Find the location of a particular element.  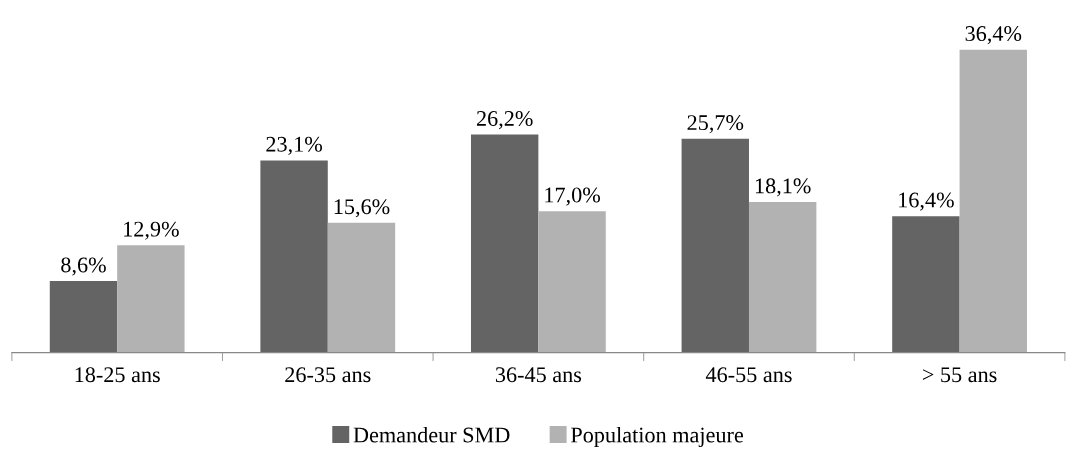

x-tick-label: 26-35 ans is located at coordinates (328, 375).